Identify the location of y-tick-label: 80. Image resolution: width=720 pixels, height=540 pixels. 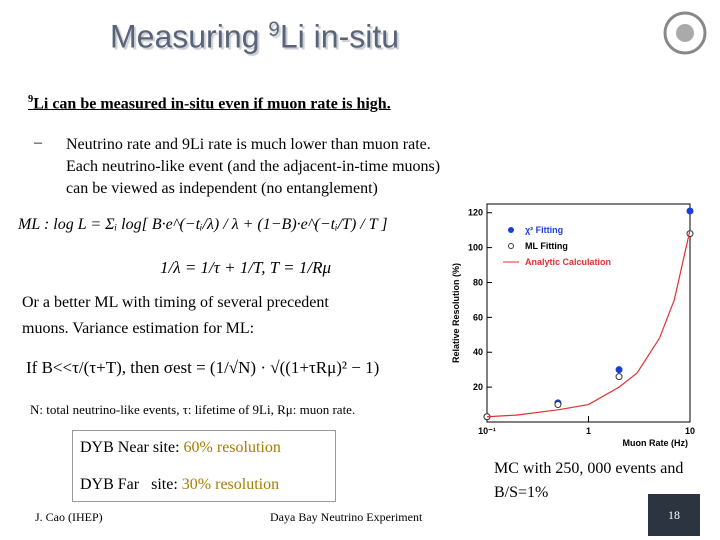
(478, 282).